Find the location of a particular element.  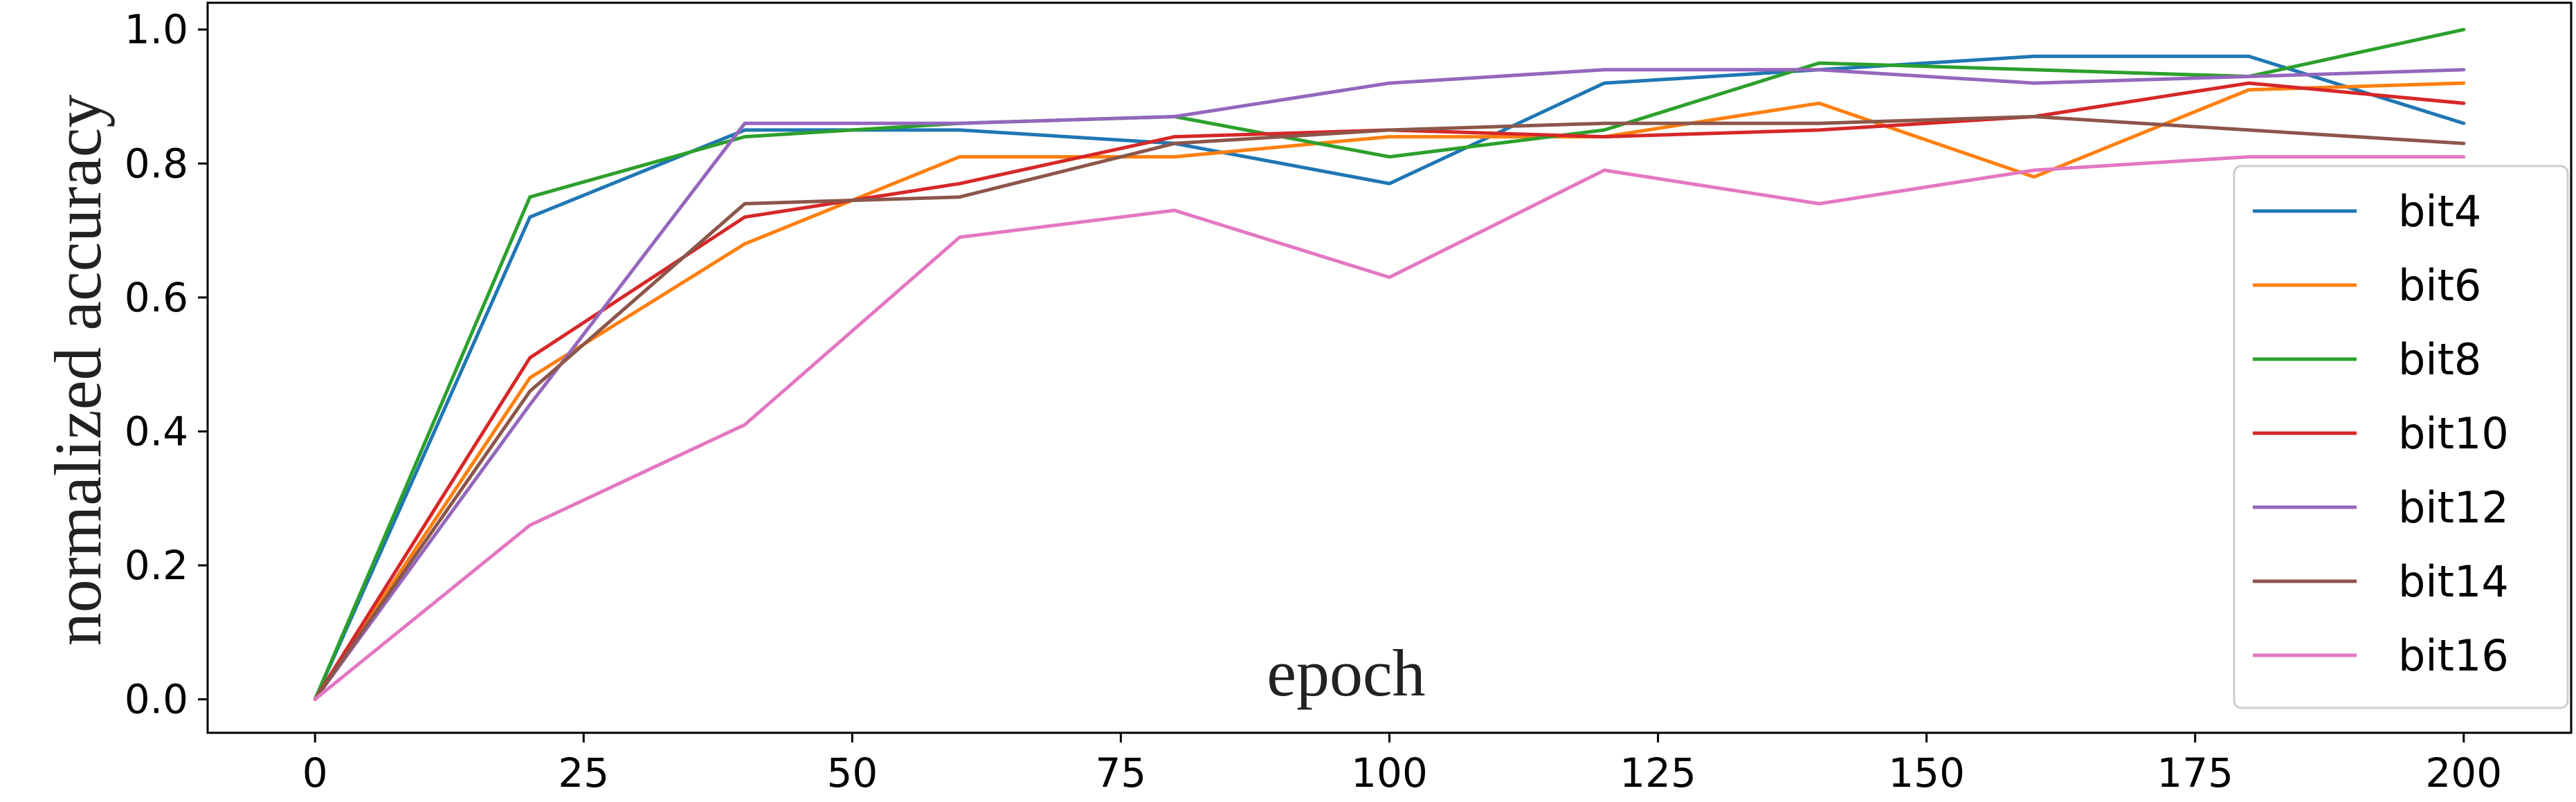

legend-label-bit10: bit10 is located at coordinates (2453, 433).